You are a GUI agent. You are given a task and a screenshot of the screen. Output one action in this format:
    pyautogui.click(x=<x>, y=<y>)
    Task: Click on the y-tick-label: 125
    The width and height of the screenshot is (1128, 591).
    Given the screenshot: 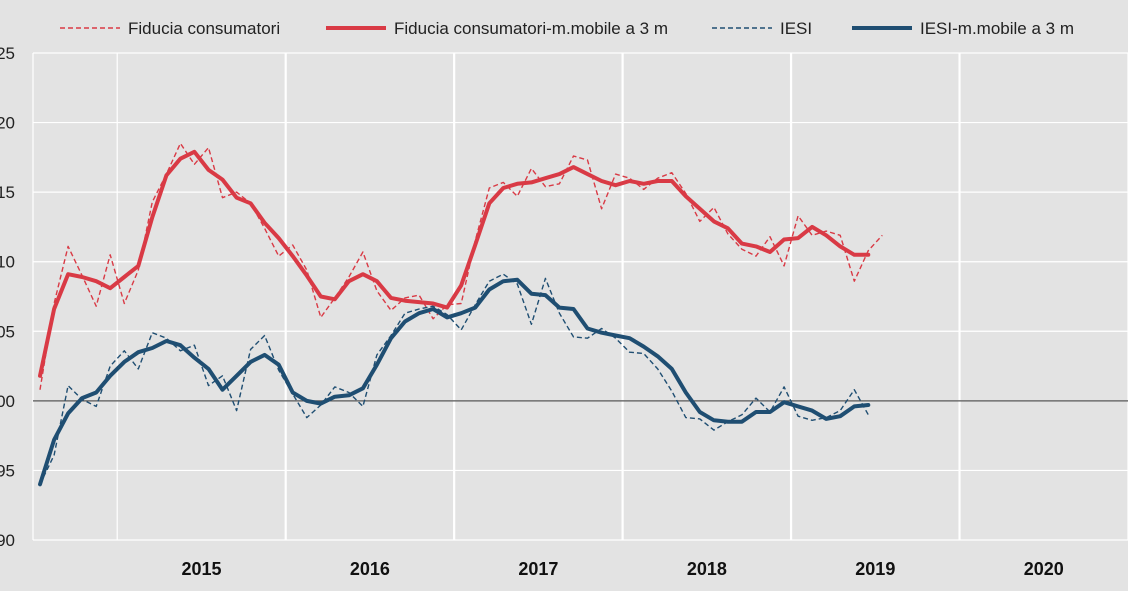 What is the action you would take?
    pyautogui.click(x=7, y=53)
    